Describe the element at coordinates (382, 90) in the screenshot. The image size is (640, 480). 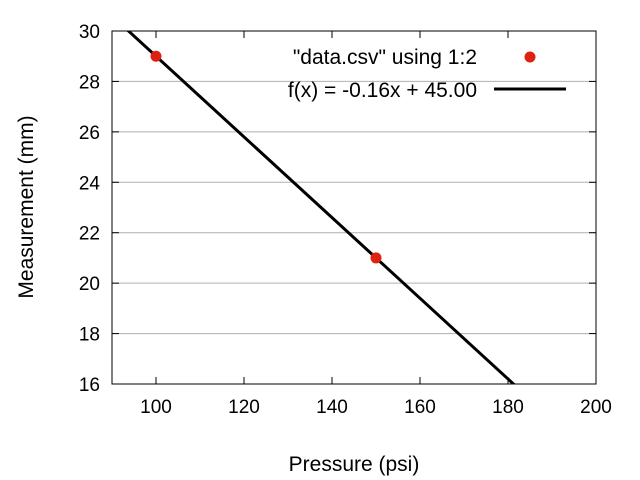
I see `legend-label-fit: f(x) = -0.16x + 45.00` at that location.